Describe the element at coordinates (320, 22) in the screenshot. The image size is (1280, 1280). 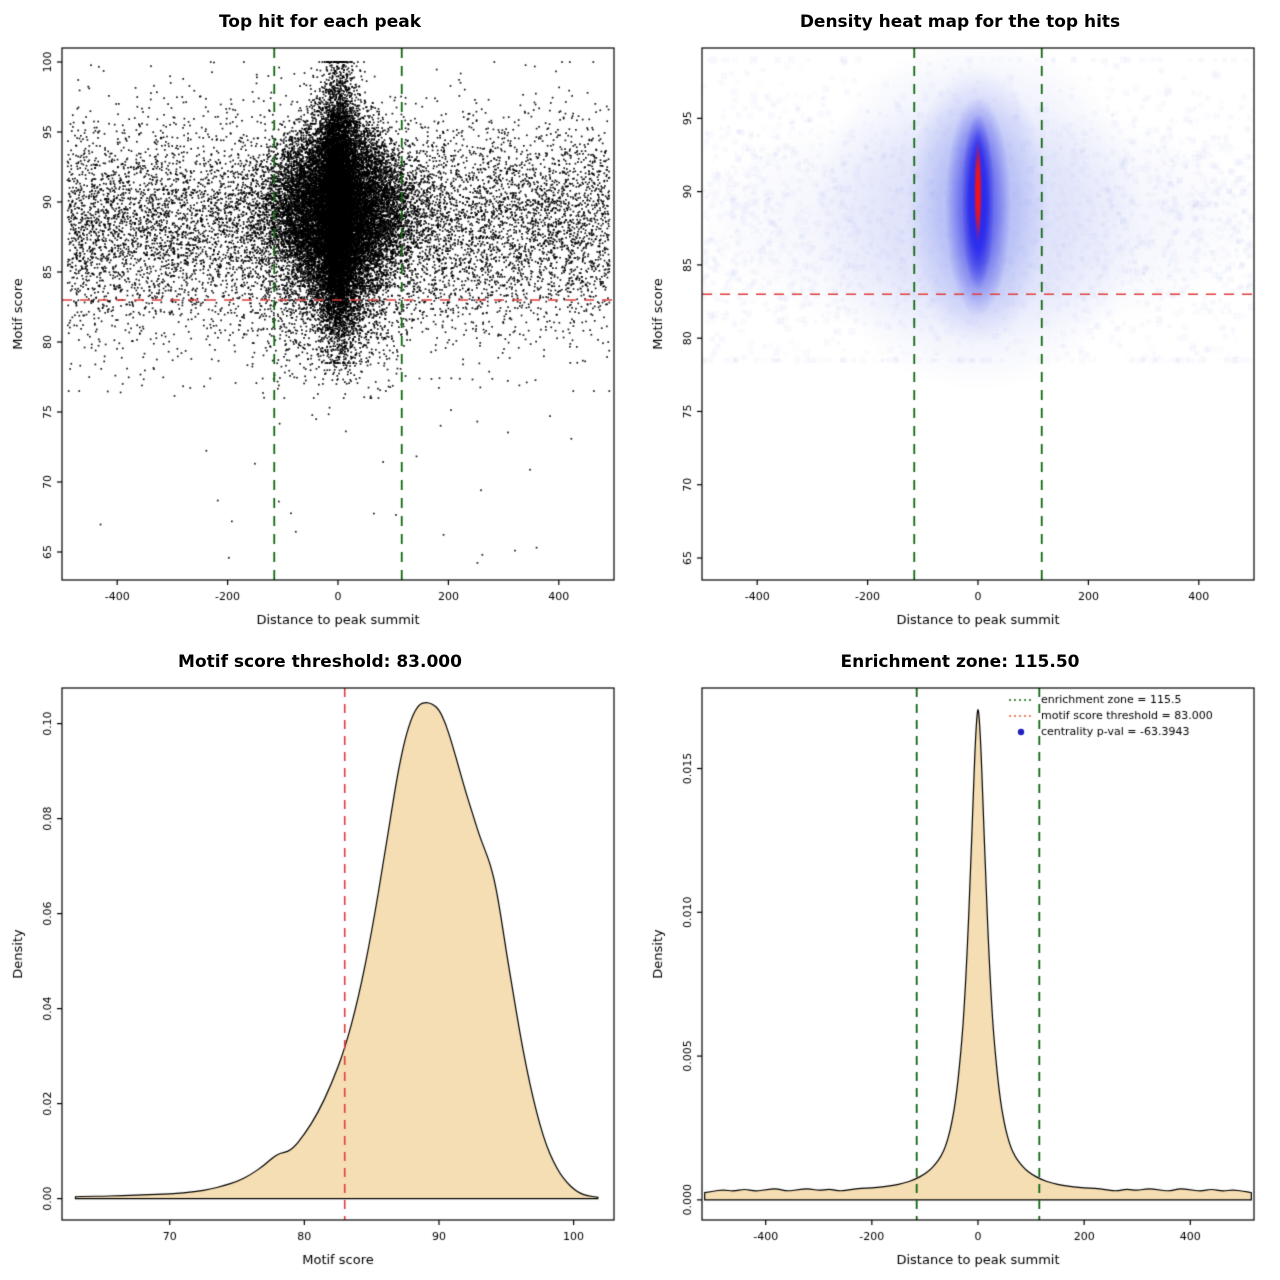
I see `chart-title-top-hit-scatter: Top hit for each peak` at that location.